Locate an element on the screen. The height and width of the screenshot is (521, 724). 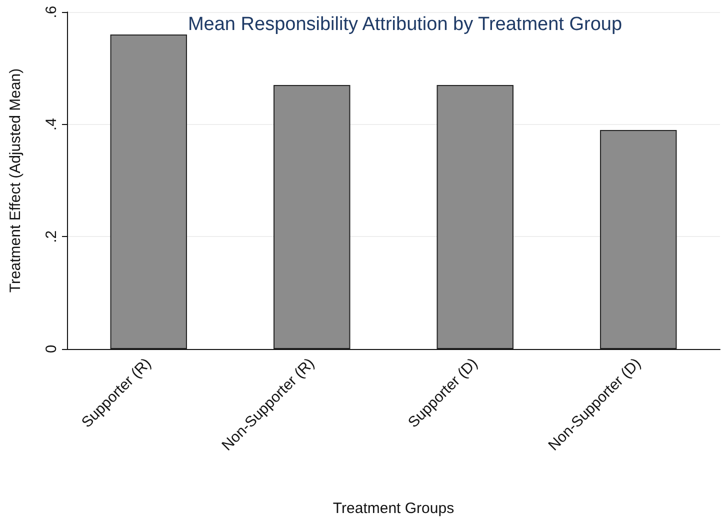
chart-title: Mean Responsibility Attribution by Treatment Group is located at coordinates (405, 24).